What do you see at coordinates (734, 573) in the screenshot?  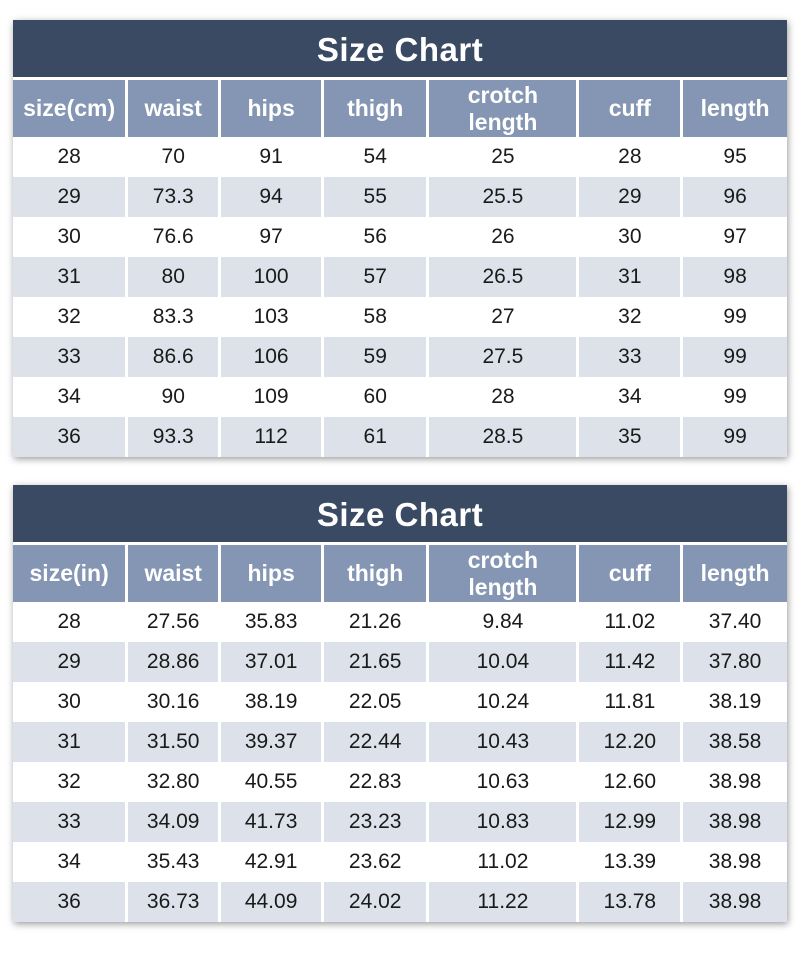 I see `column-header-length: length` at bounding box center [734, 573].